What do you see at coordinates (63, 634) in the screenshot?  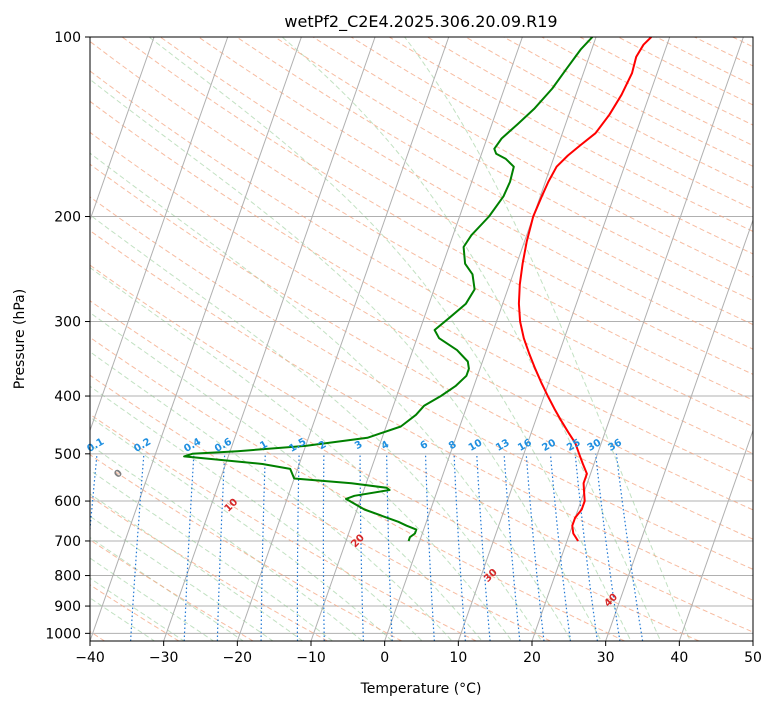 I see `y-tick-label: 1000` at bounding box center [63, 634].